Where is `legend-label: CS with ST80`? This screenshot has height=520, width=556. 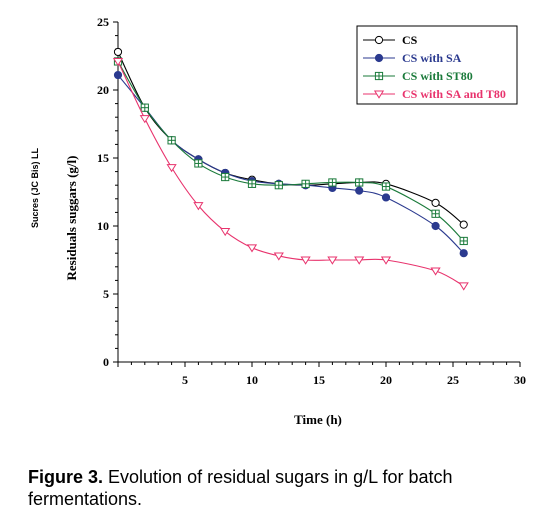 legend-label: CS with ST80 is located at coordinates (437, 76).